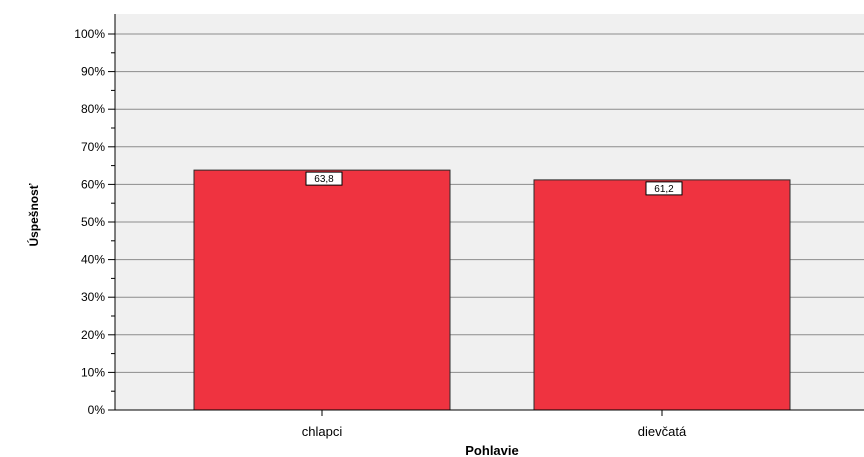  What do you see at coordinates (662, 431) in the screenshot?
I see `x-tick-label: dievčatá` at bounding box center [662, 431].